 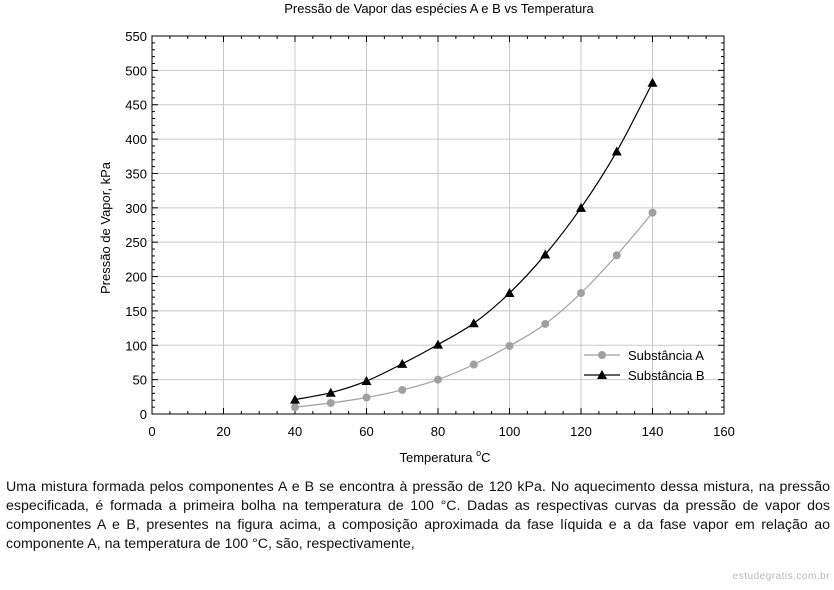 What do you see at coordinates (644, 365) in the screenshot?
I see `legend: Substância A Substância B` at bounding box center [644, 365].